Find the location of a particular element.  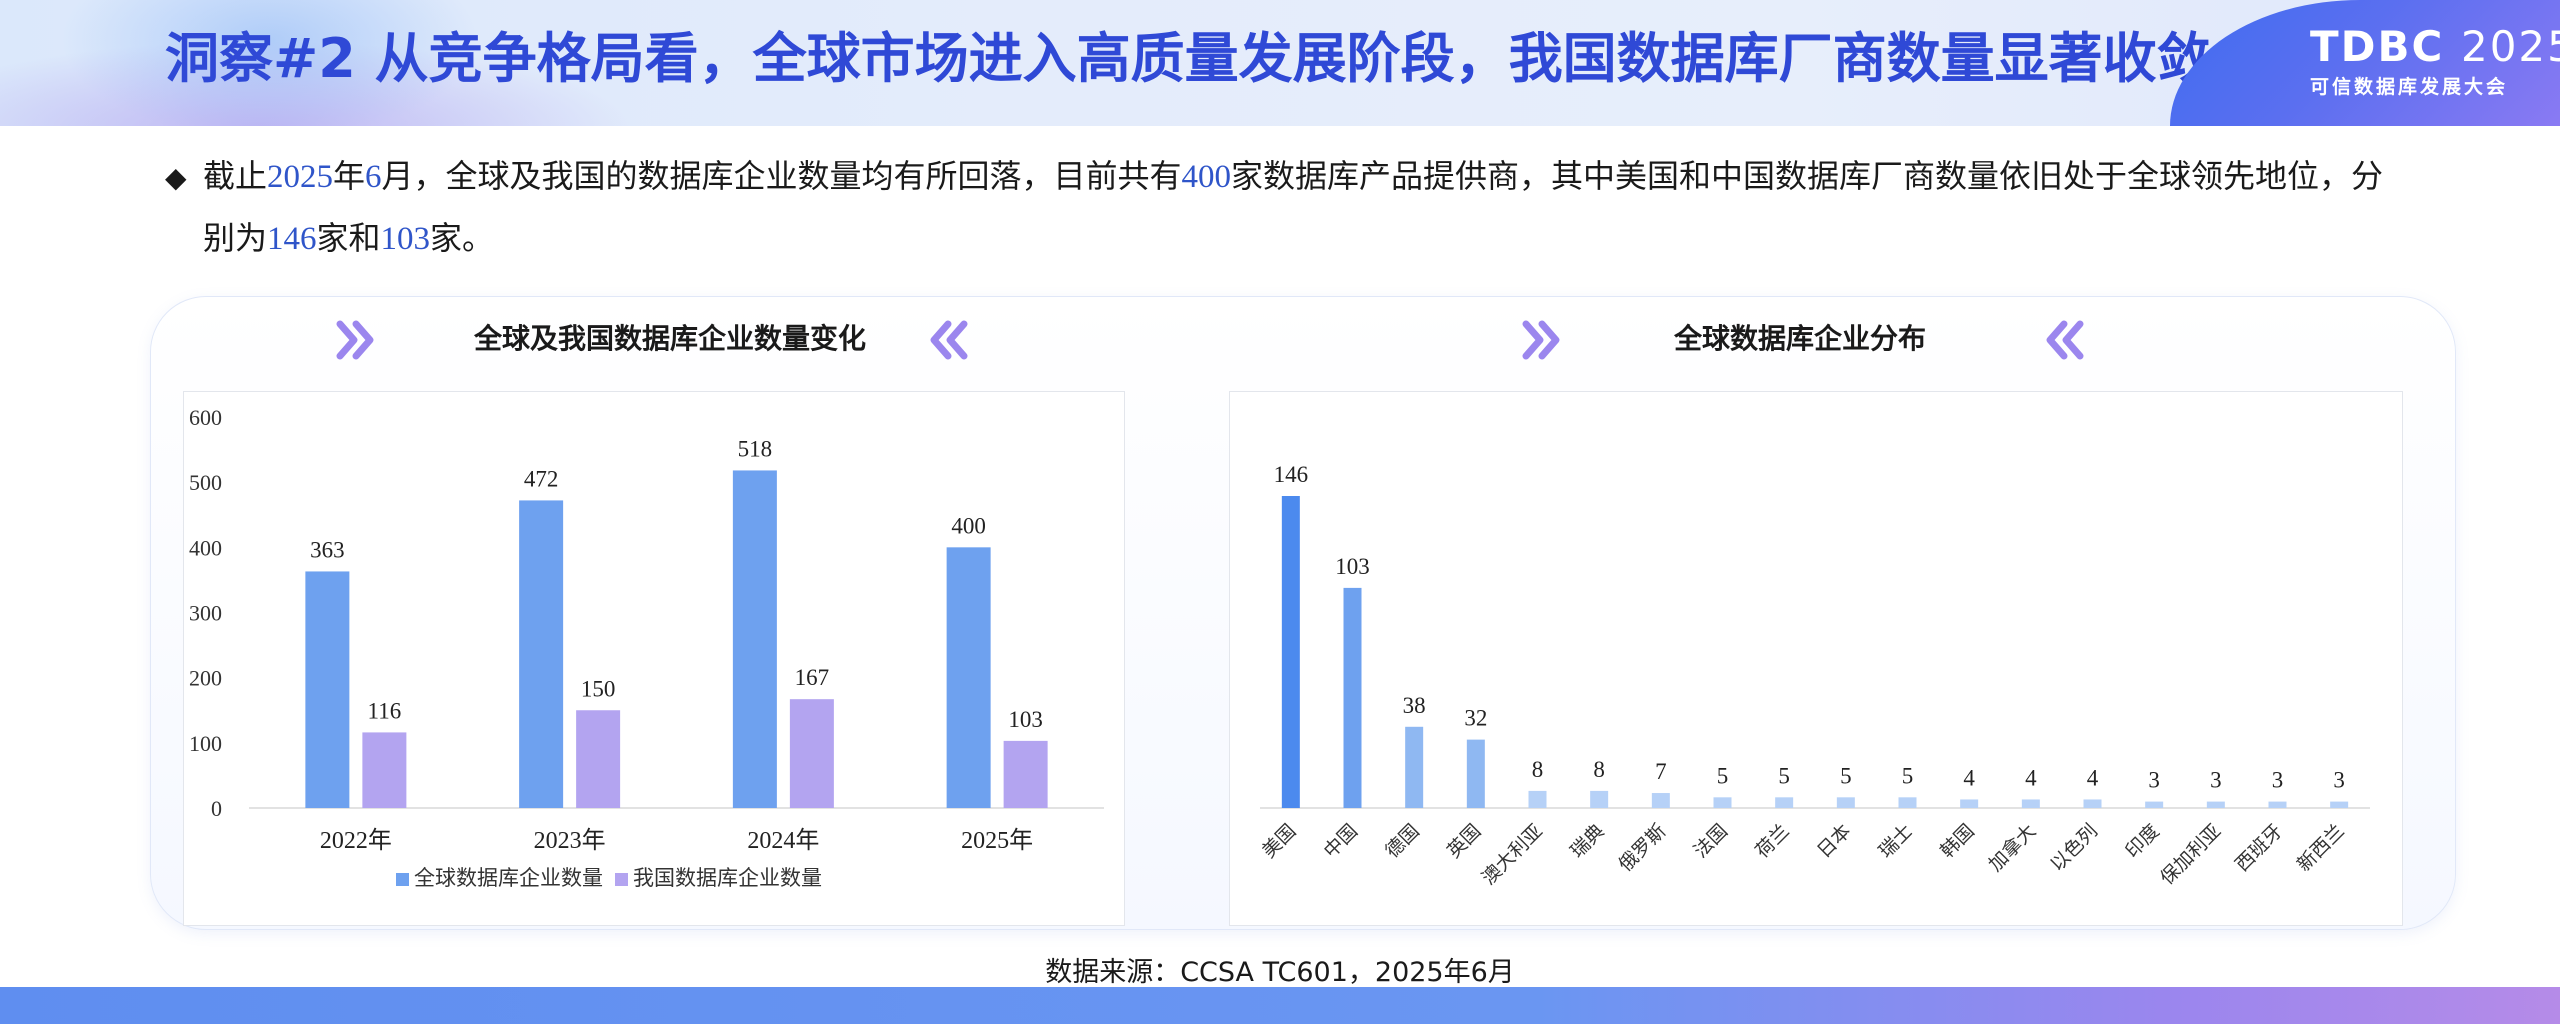

data-label: 32 is located at coordinates (1475, 718).